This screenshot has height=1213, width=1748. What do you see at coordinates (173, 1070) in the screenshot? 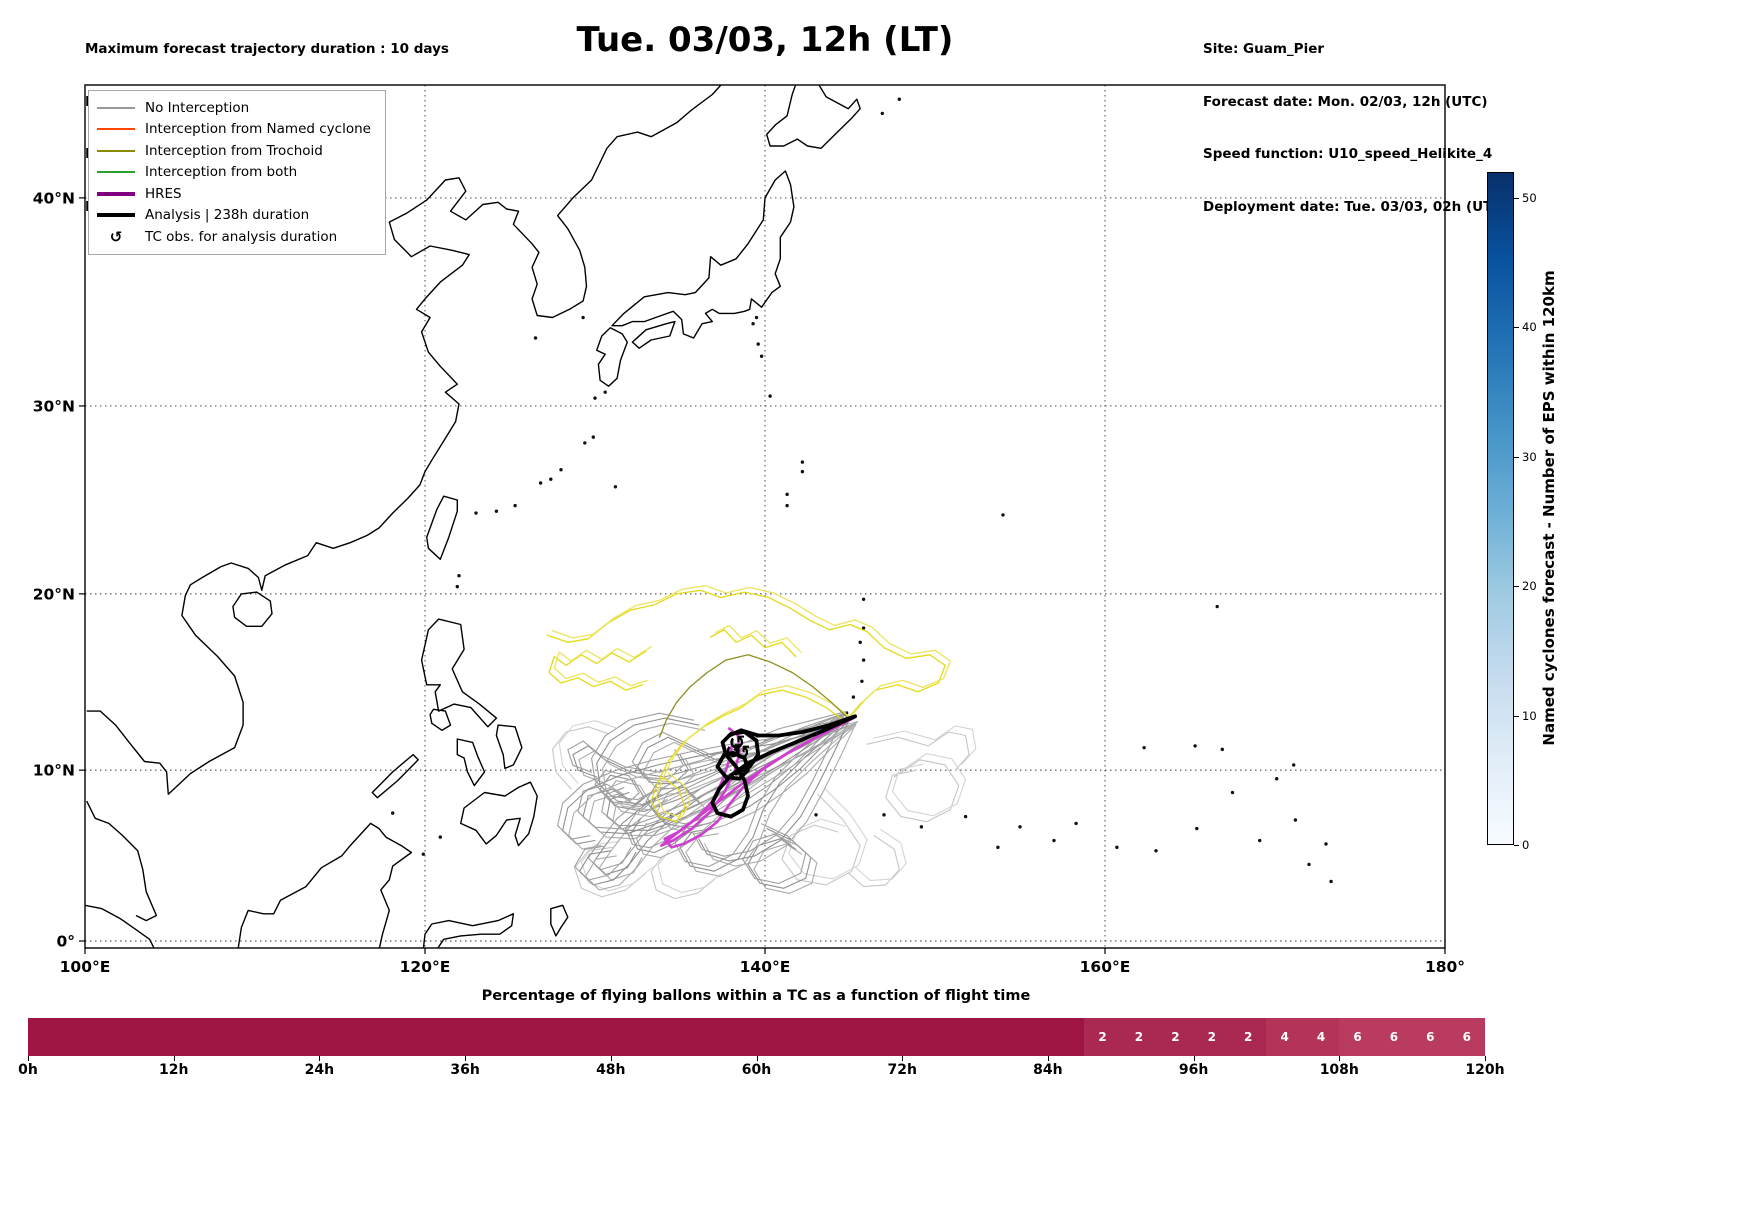
I see `flight-bar-tick-label: 12h` at bounding box center [173, 1070].